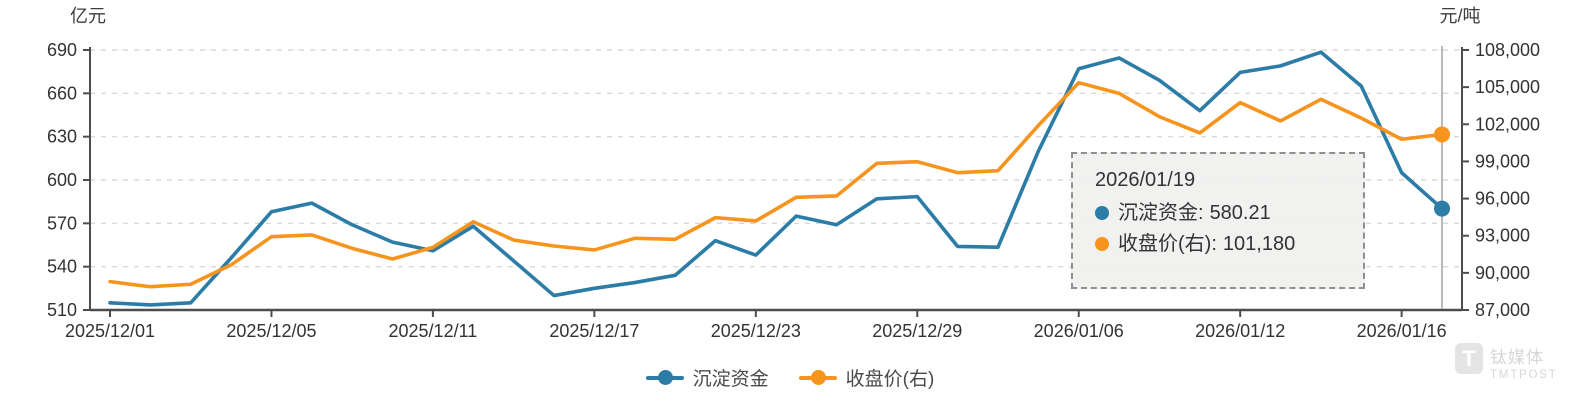  Describe the element at coordinates (1502, 199) in the screenshot. I see `right-axis-tick-label: 96,000` at that location.